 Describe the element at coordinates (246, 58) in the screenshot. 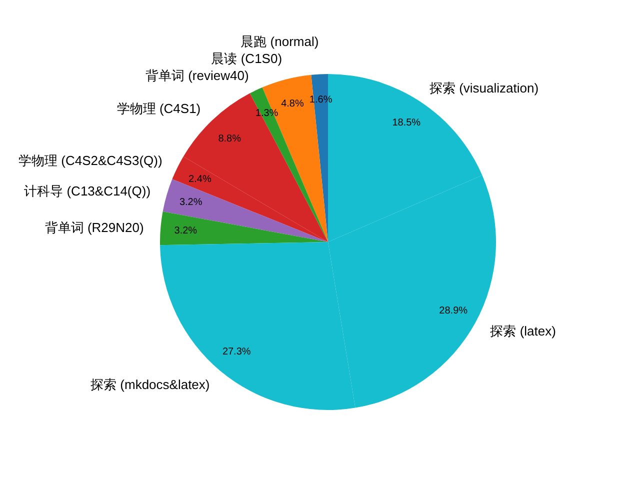

I see `slice-label: 晨读 (C1S0)` at that location.